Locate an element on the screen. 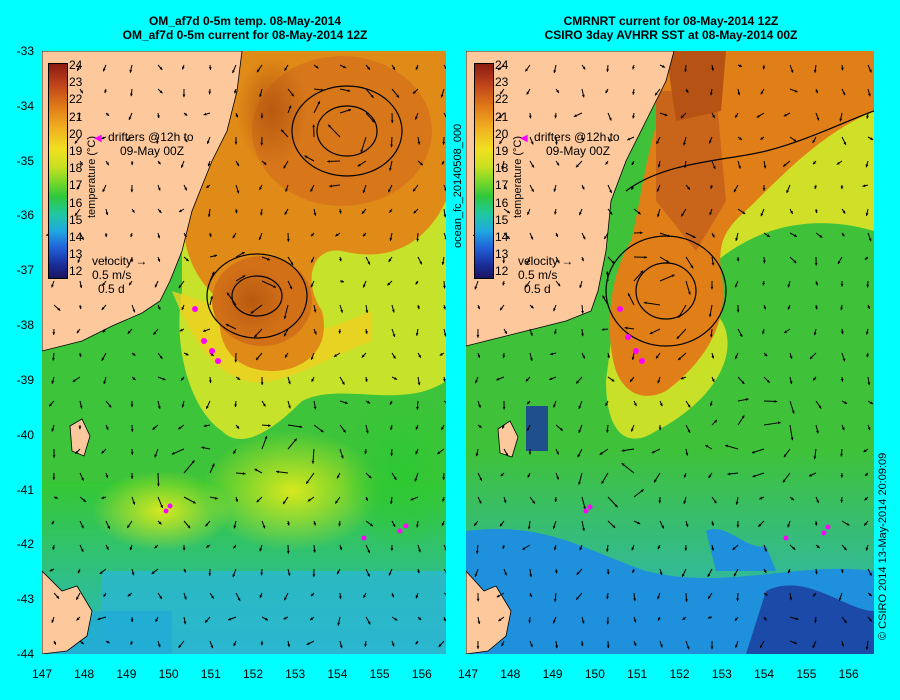  colorbar-tick-label: 20 is located at coordinates (502, 133).